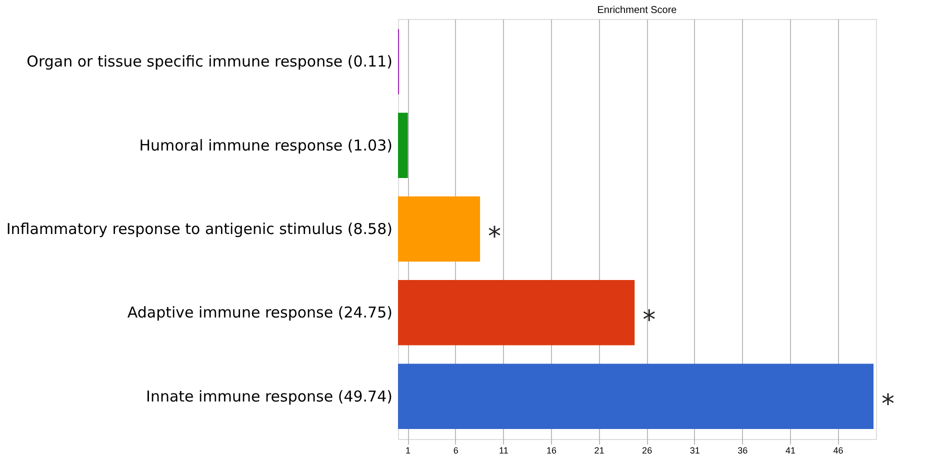 The image size is (947, 468). I want to click on x-tick-label: 1, so click(408, 451).